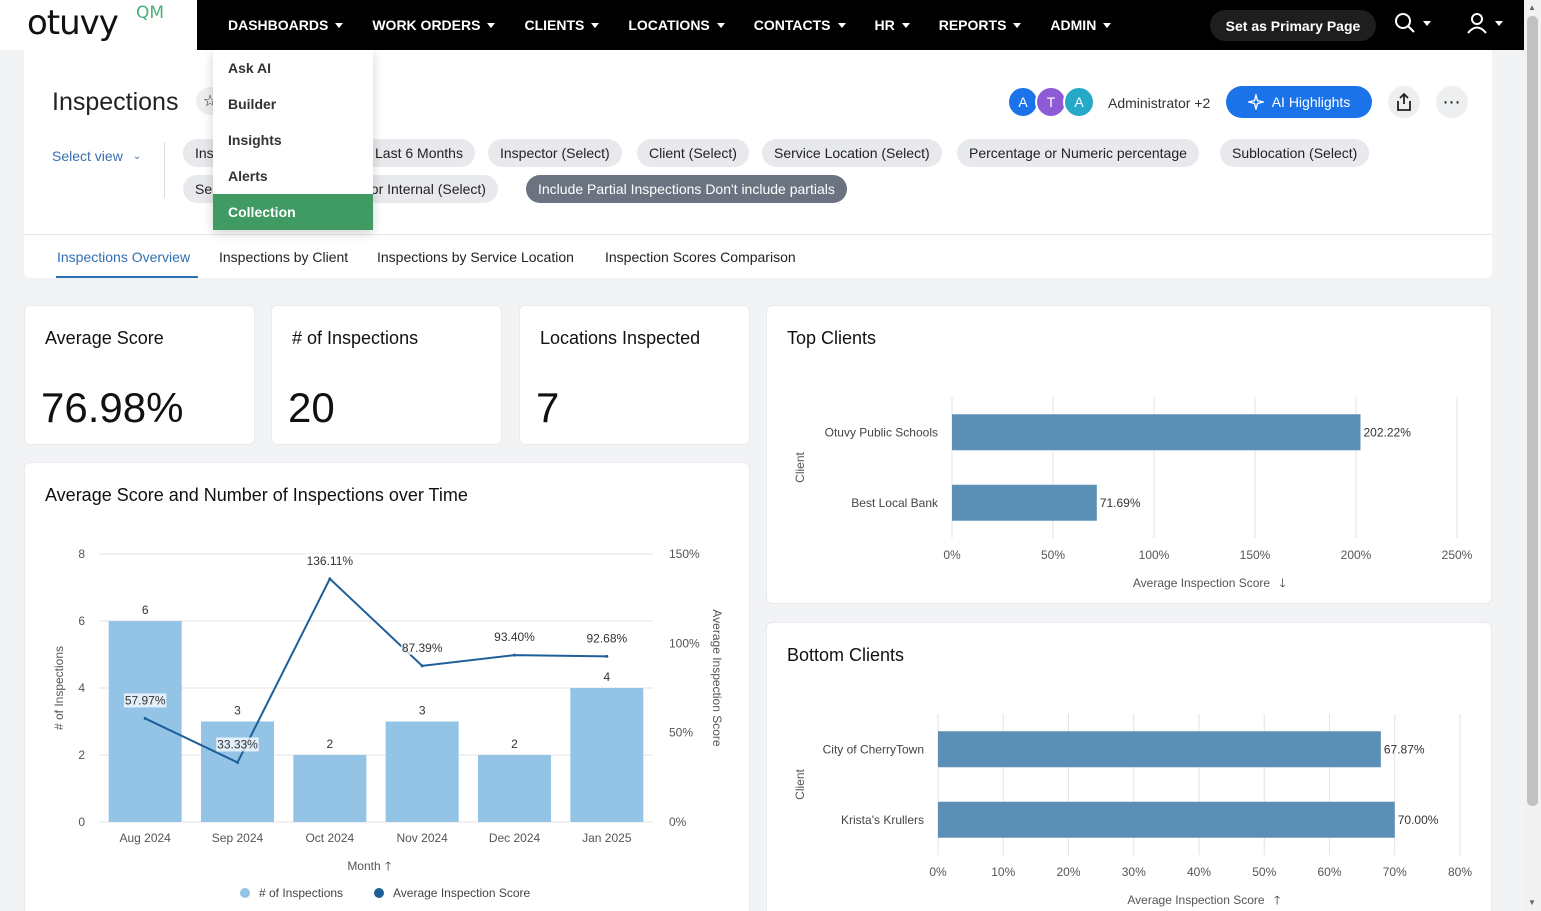 This screenshot has height=911, width=1541. I want to click on sparkle-icon, so click(1255, 102).